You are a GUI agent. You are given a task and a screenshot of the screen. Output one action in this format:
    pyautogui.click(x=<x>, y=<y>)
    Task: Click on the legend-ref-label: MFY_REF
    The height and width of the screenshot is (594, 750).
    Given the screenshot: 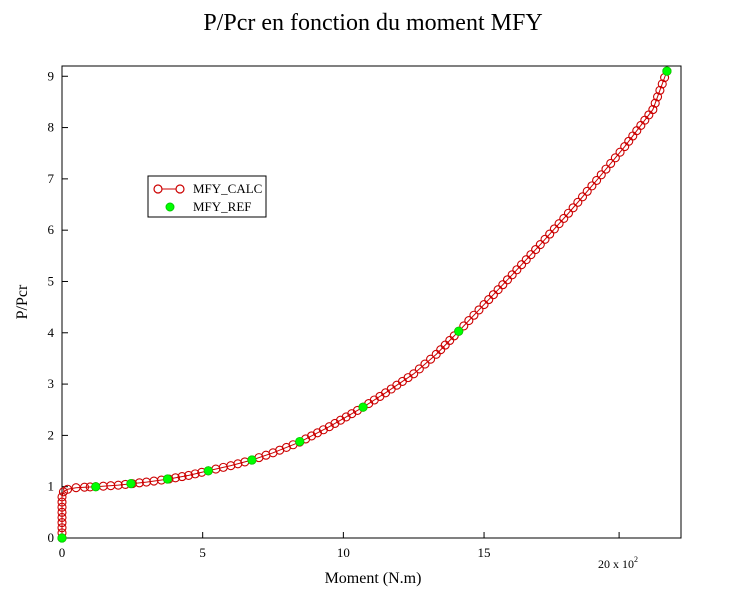 What is the action you would take?
    pyautogui.click(x=222, y=206)
    